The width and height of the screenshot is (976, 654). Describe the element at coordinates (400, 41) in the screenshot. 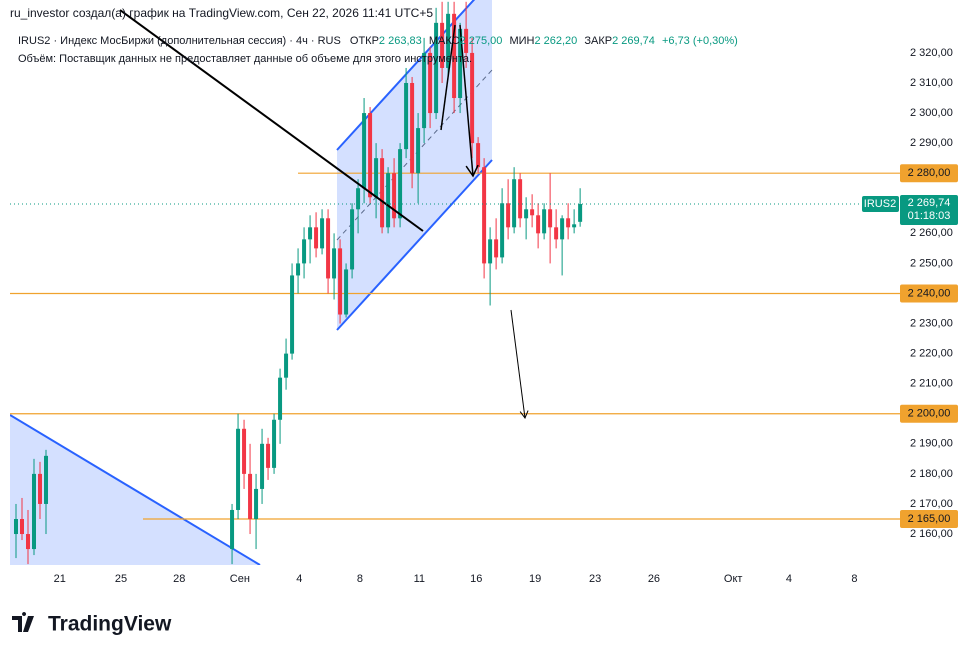

I see `value: 2 263,83` at that location.